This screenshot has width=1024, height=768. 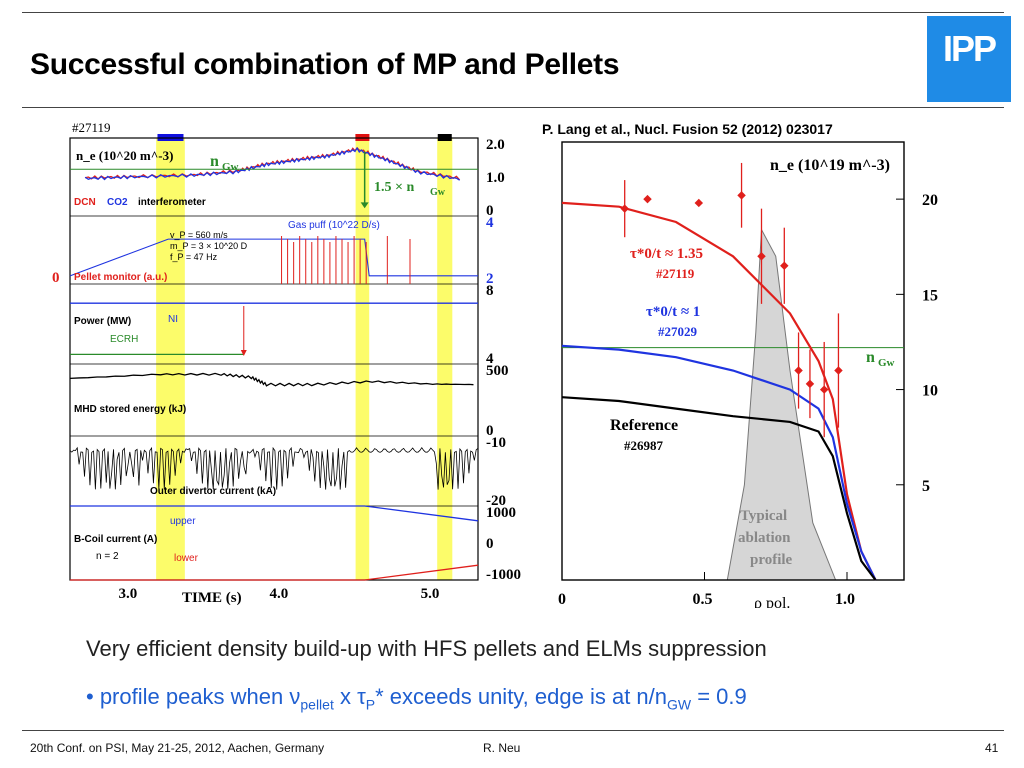 I want to click on pellet-speed: v_P = 560 m/s, so click(x=199, y=235).